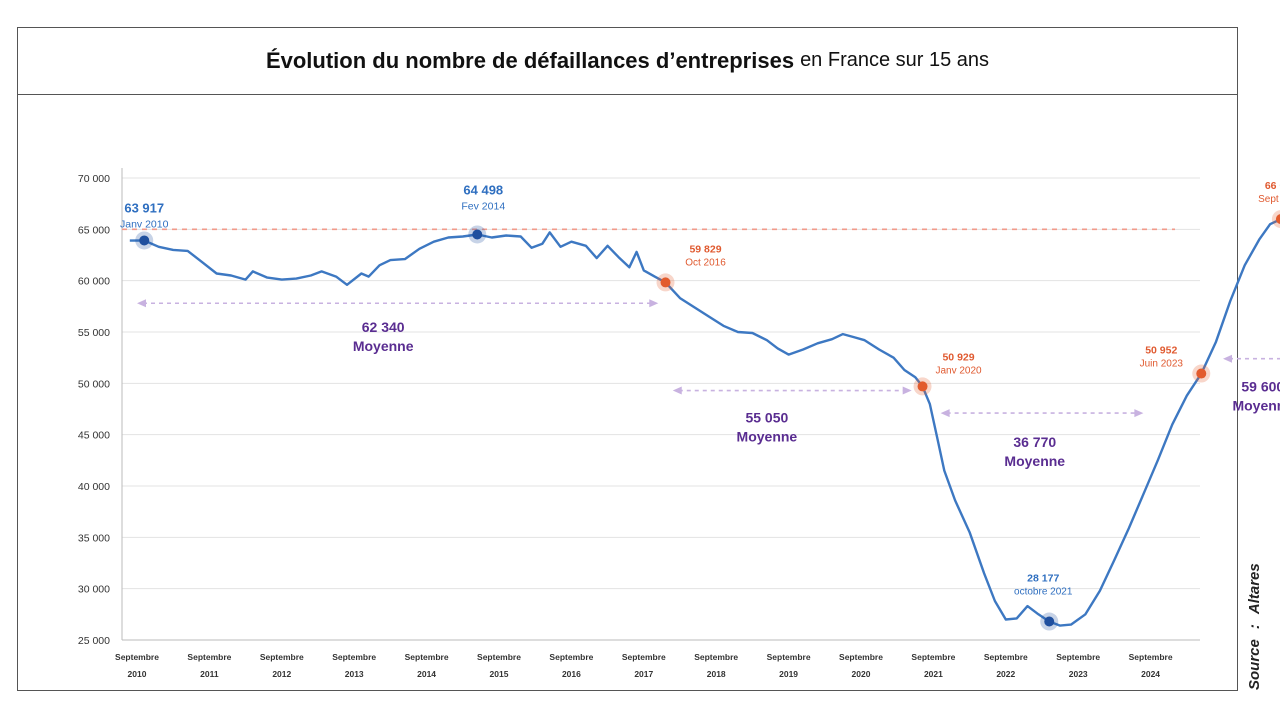 This screenshot has width=1280, height=720. What do you see at coordinates (1269, 199) in the screenshot?
I see `highlight-date: Sept 2024` at bounding box center [1269, 199].